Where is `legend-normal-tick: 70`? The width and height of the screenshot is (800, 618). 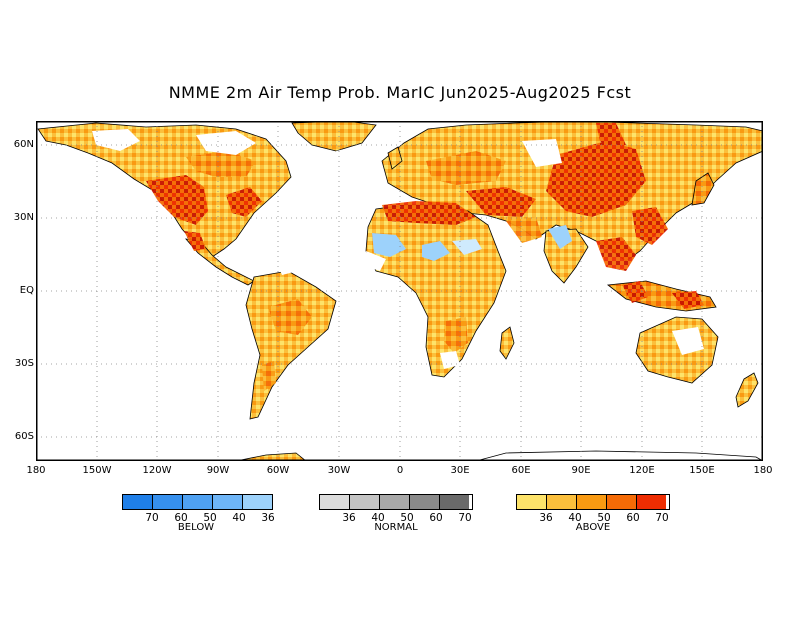
legend-normal-tick: 70 is located at coordinates (465, 518).